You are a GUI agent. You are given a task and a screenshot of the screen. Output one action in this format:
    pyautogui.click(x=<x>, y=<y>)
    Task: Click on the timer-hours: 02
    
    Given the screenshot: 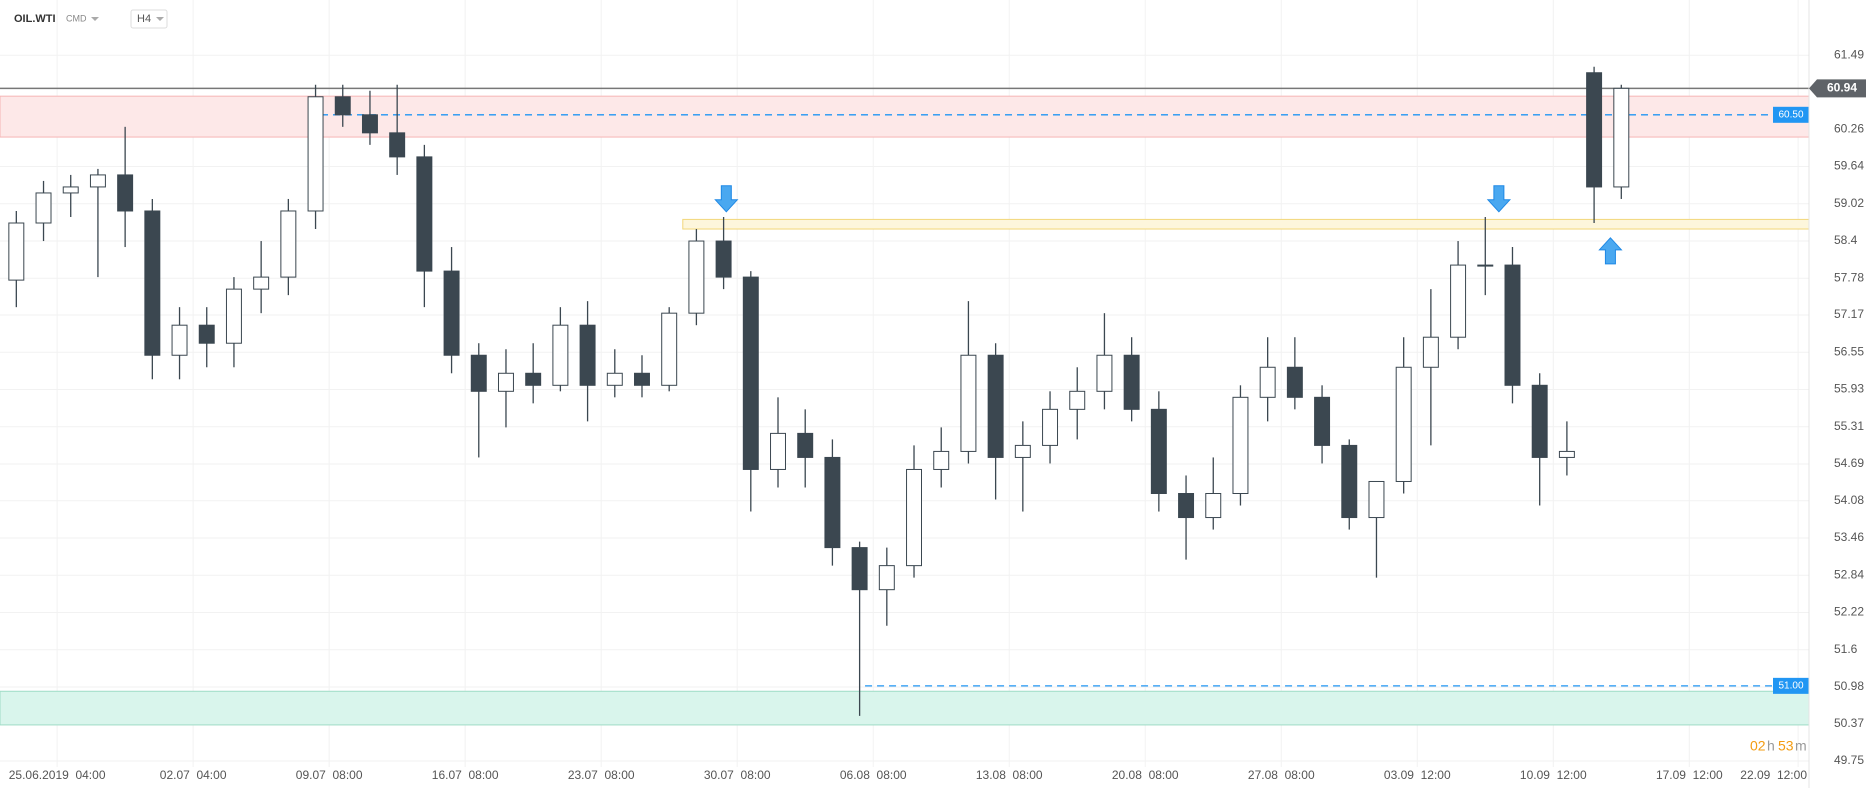 What is the action you would take?
    pyautogui.click(x=1758, y=746)
    